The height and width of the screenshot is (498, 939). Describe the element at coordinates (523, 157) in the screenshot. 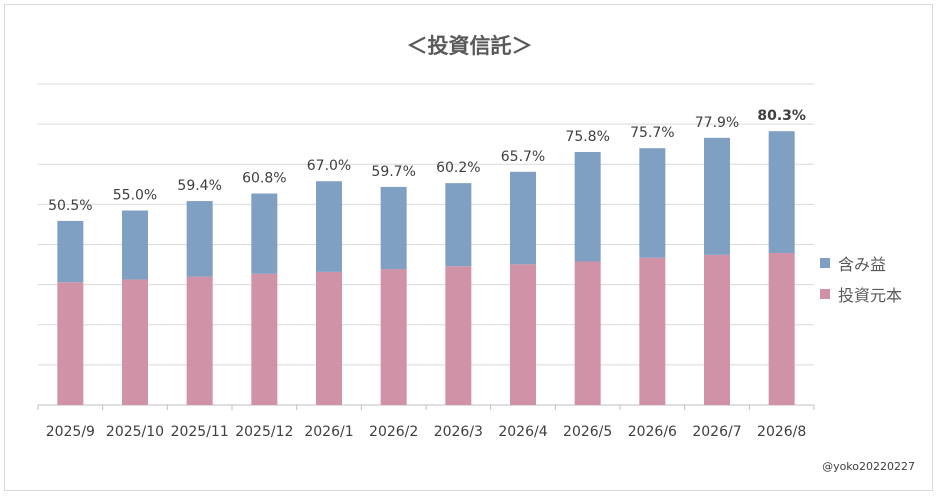

I see `data-label: 65.7%` at that location.